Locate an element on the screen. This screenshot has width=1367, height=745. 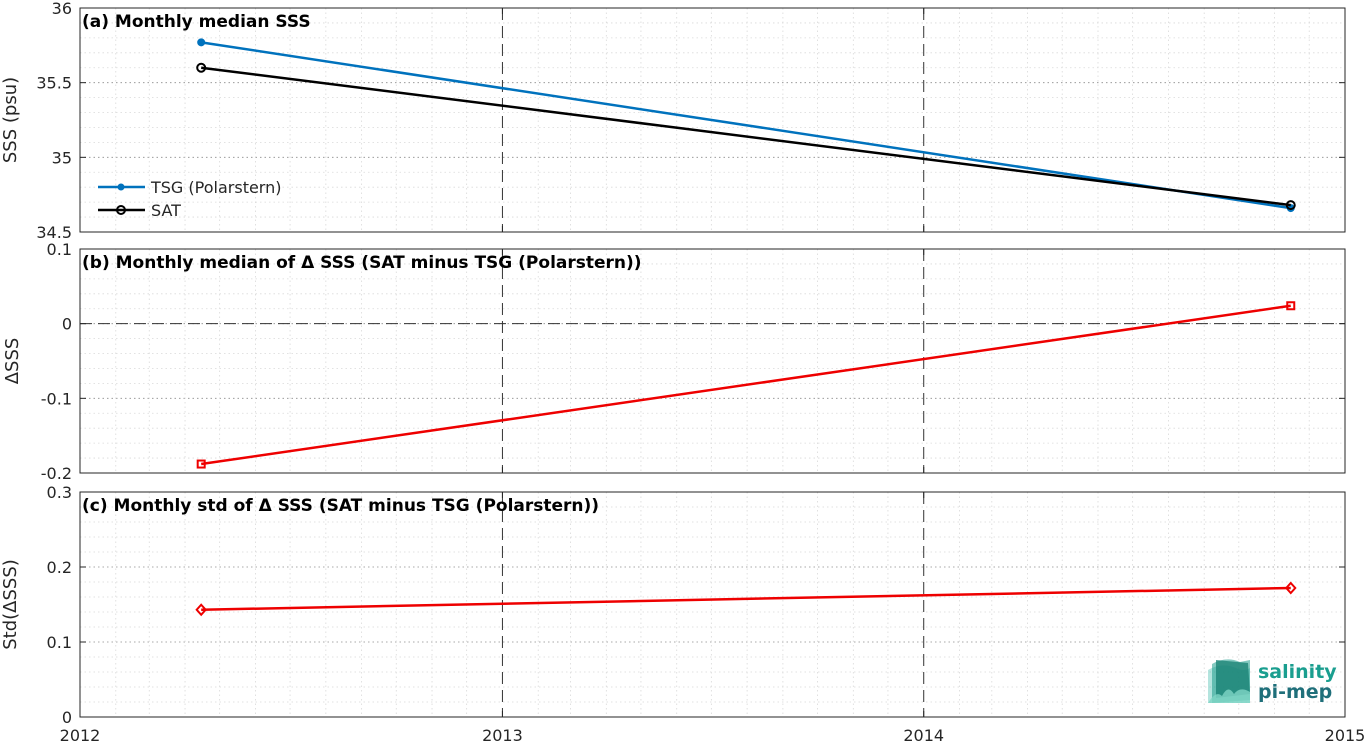
legend: TSG (Polarstern) SAT is located at coordinates (189, 199).